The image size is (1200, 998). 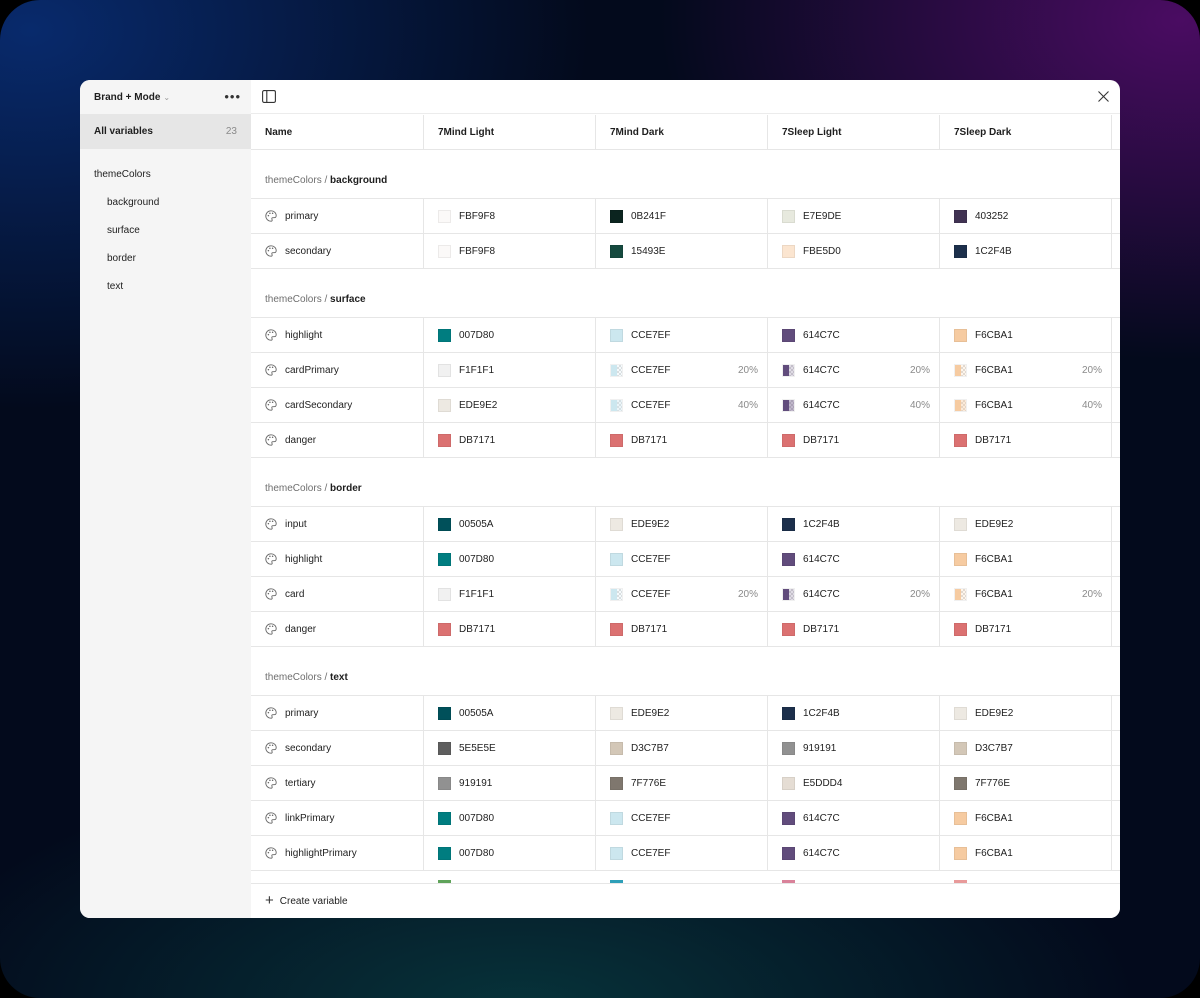 What do you see at coordinates (167, 97) in the screenshot?
I see `chevron-down-icon: ⌄` at bounding box center [167, 97].